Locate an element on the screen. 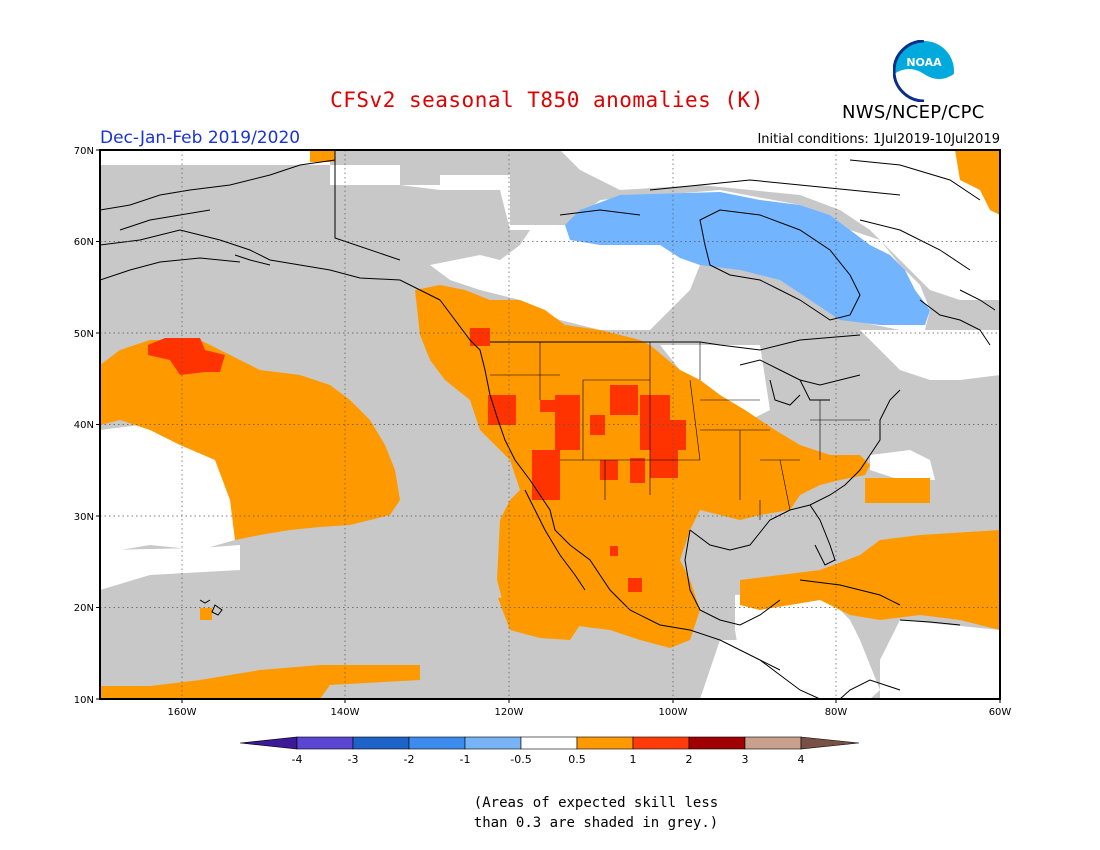 The image size is (1100, 850). colorbar-label: 0.5 is located at coordinates (577, 759).